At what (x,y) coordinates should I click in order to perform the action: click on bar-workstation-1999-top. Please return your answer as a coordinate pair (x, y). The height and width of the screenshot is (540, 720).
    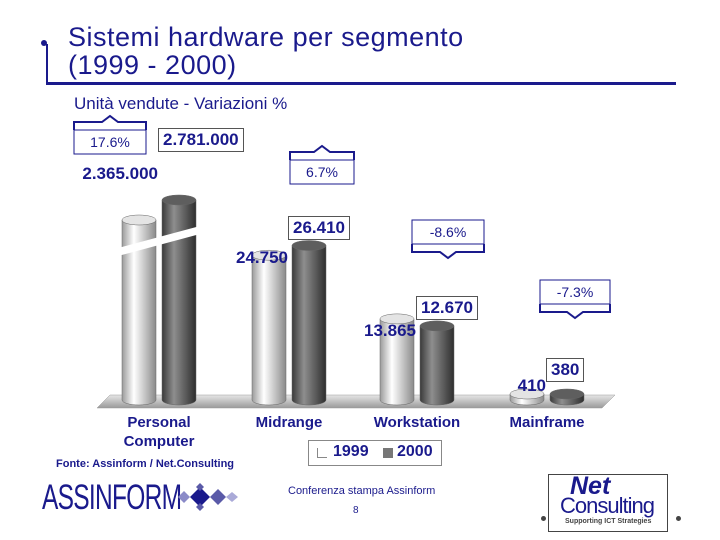
    Looking at the image, I should click on (397, 319).